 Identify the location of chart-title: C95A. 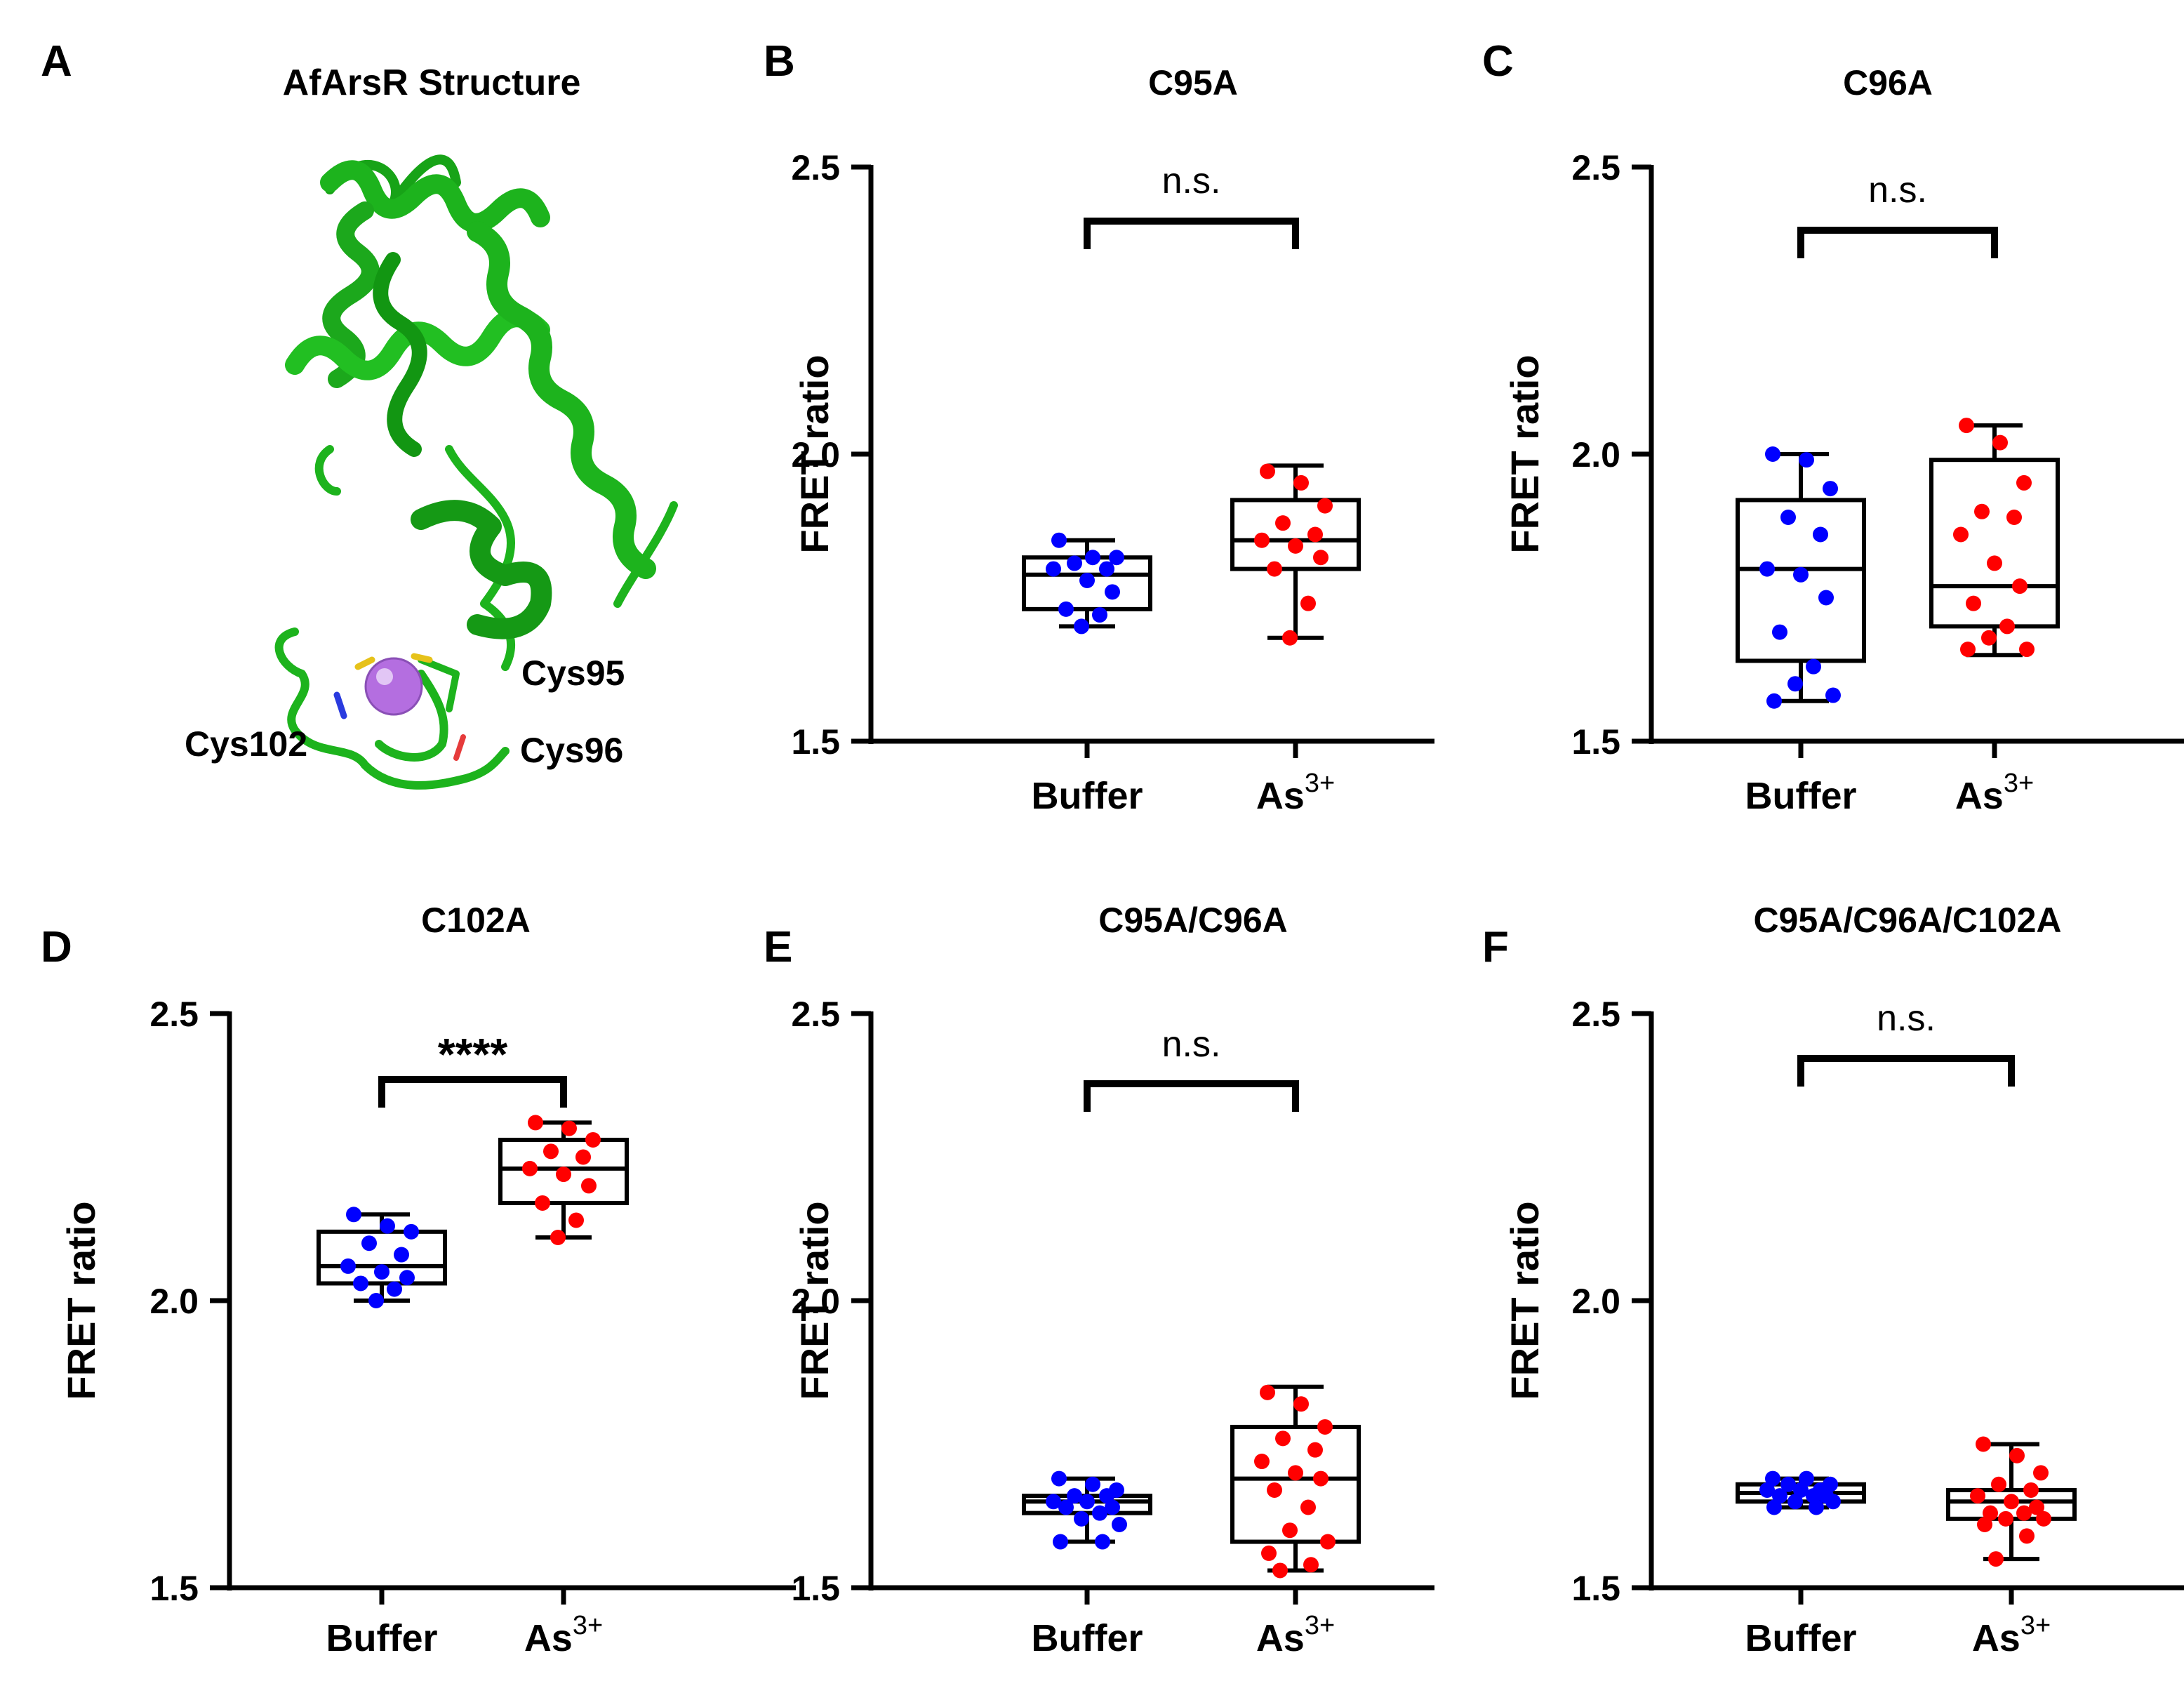
(1193, 82).